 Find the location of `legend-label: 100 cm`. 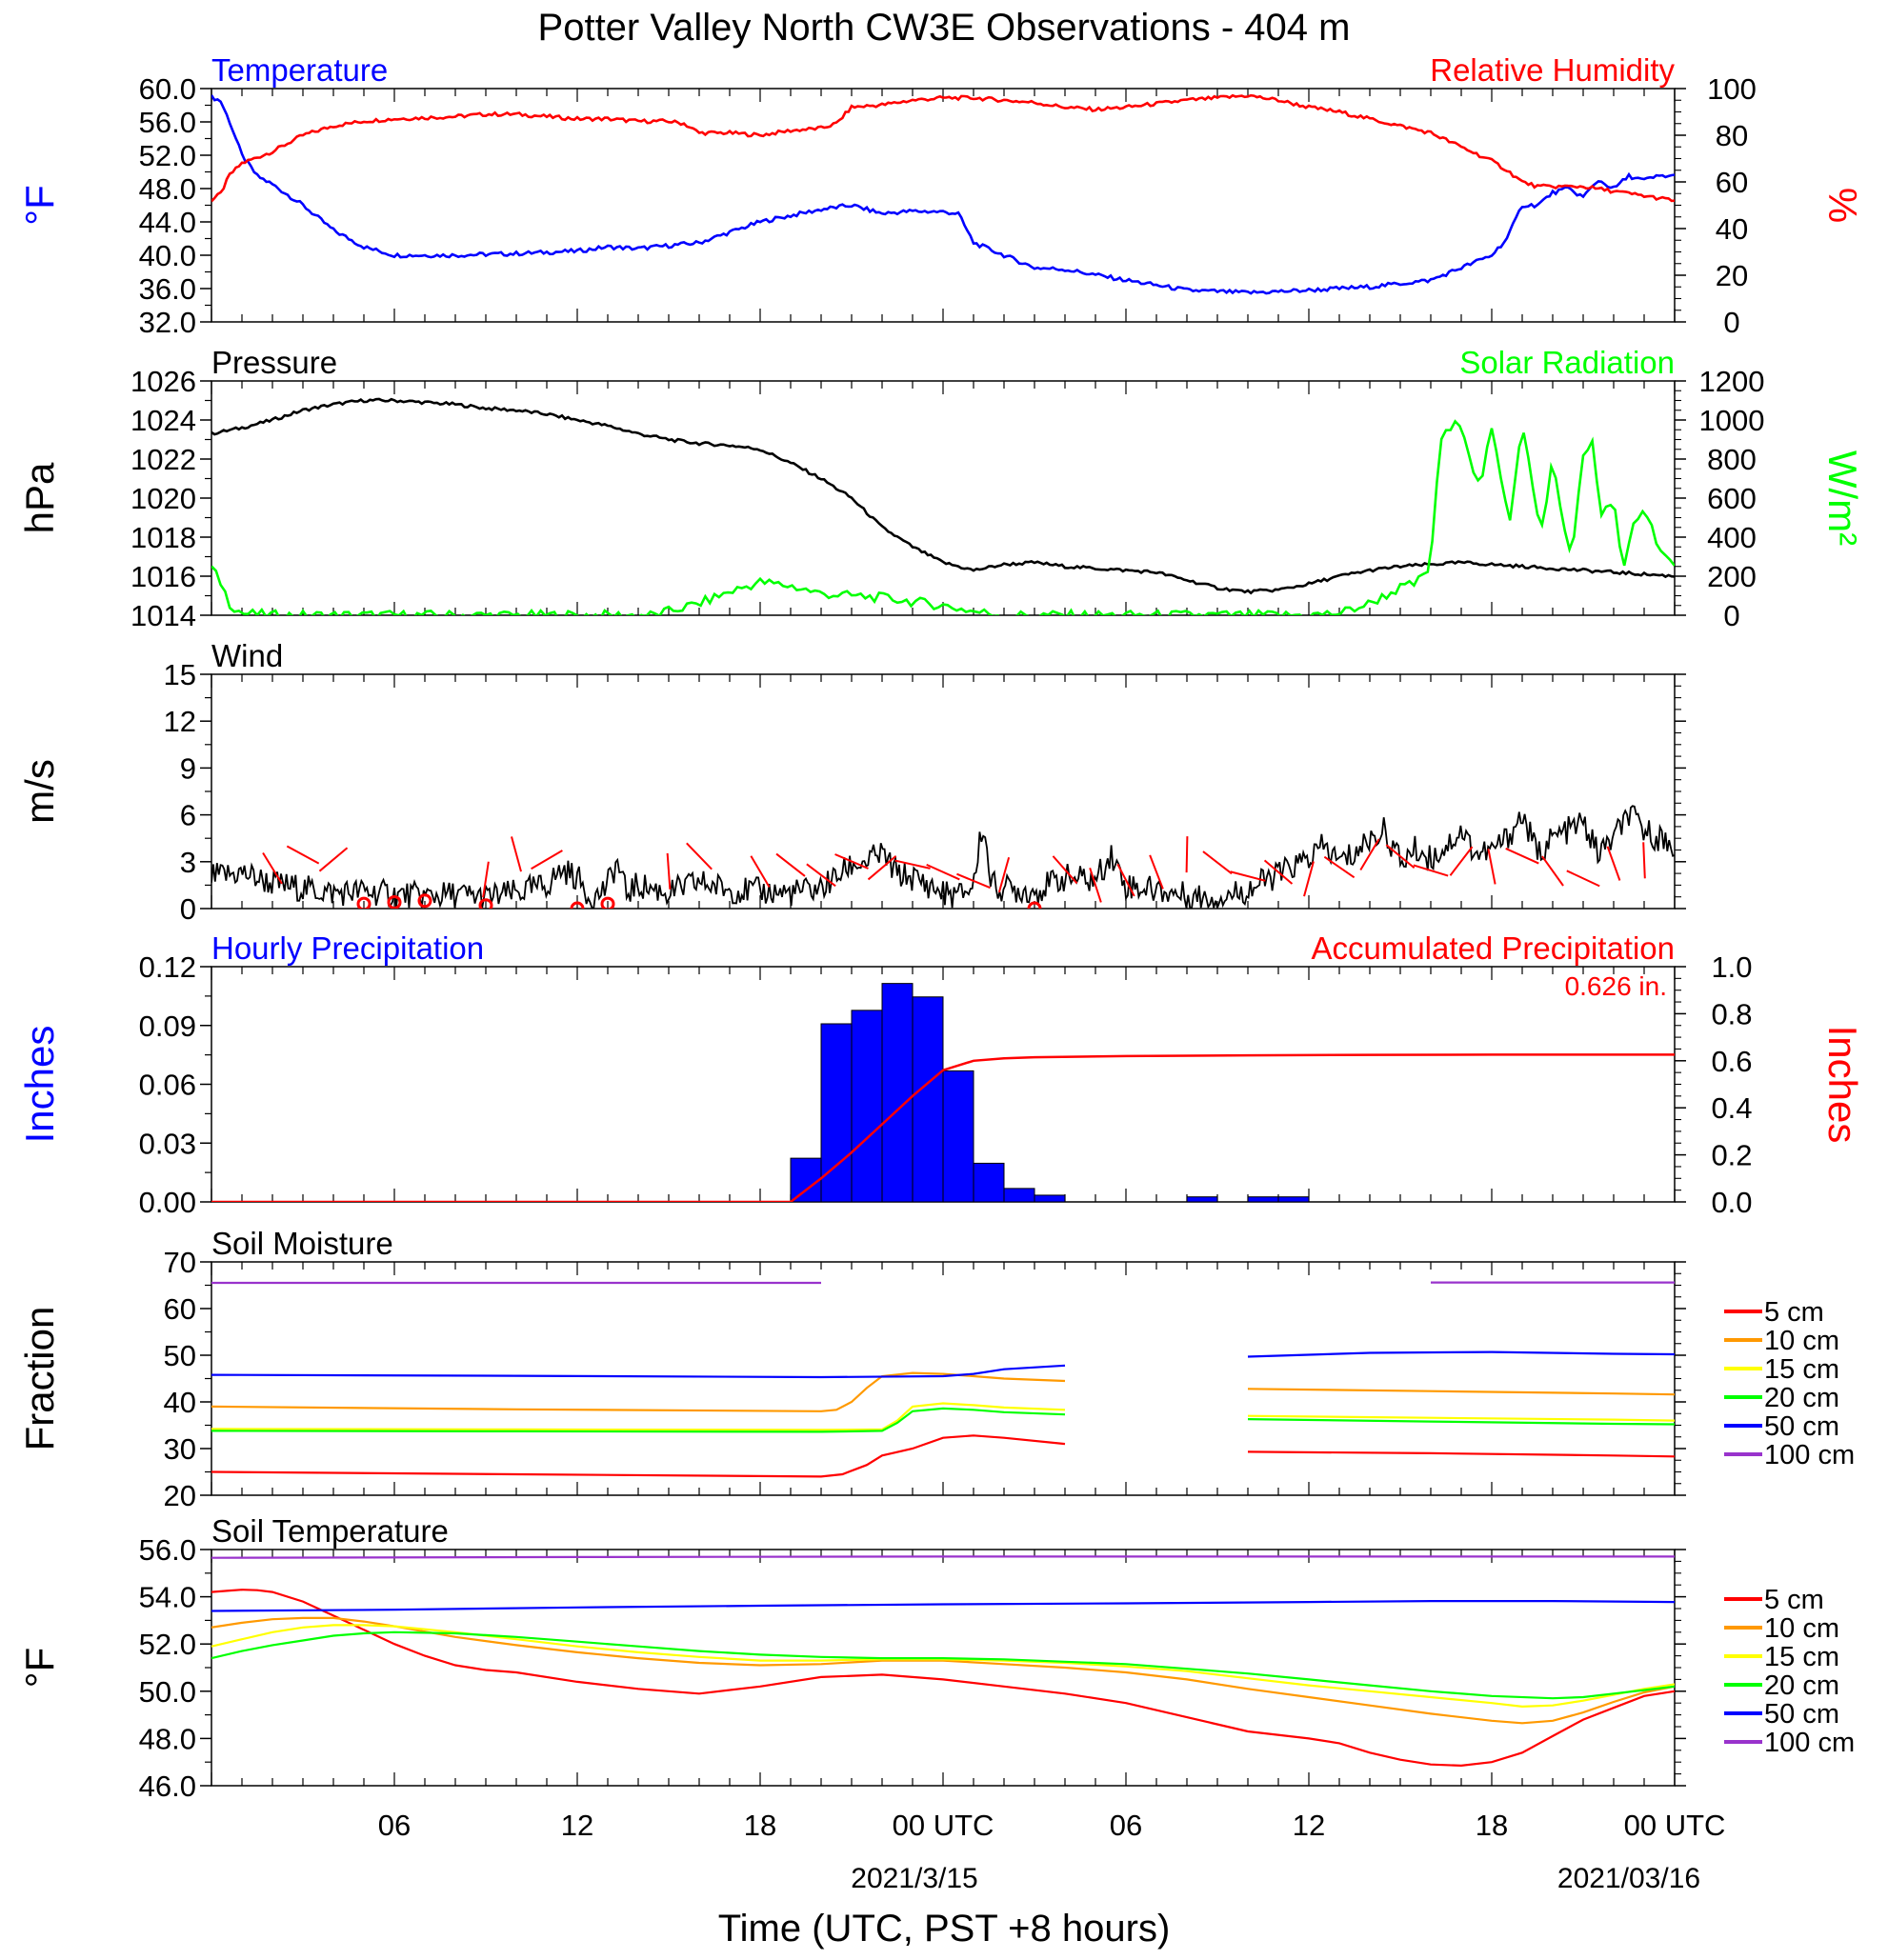

legend-label: 100 cm is located at coordinates (1809, 1455).